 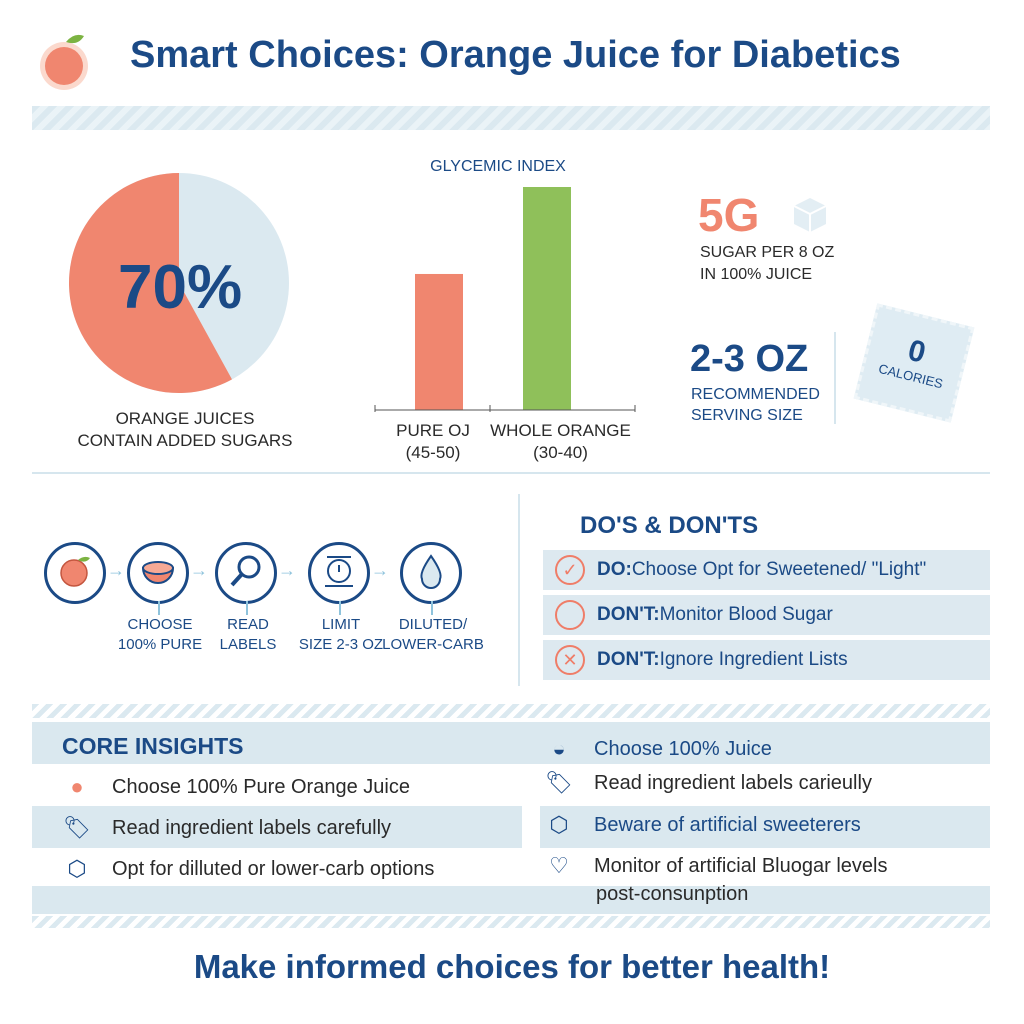 What do you see at coordinates (729, 215) in the screenshot?
I see `sugar-value: 5G` at bounding box center [729, 215].